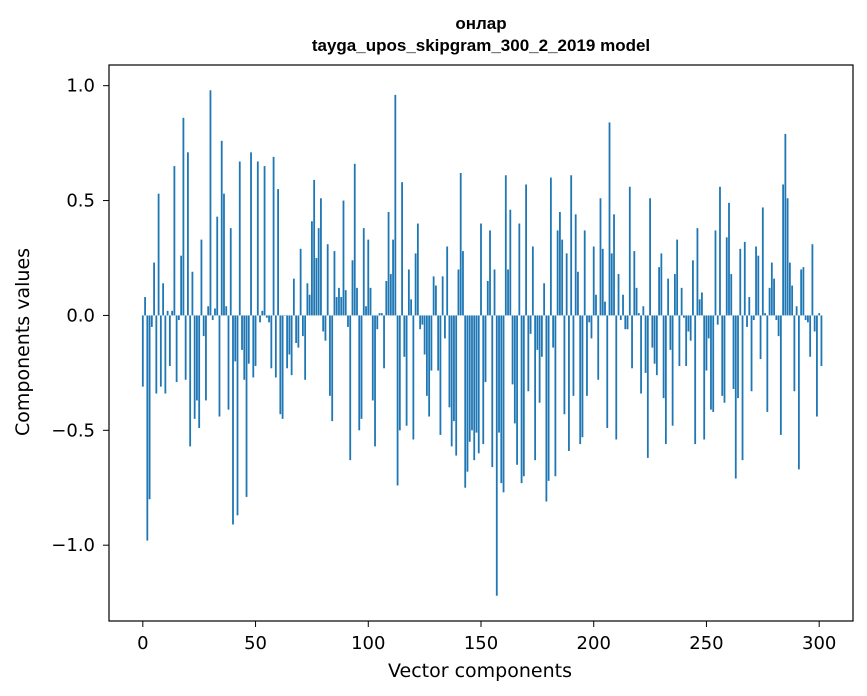  What do you see at coordinates (486, 637) in the screenshot?
I see `x-axis-ticks: 0 50 100 150 200 250 300` at bounding box center [486, 637].